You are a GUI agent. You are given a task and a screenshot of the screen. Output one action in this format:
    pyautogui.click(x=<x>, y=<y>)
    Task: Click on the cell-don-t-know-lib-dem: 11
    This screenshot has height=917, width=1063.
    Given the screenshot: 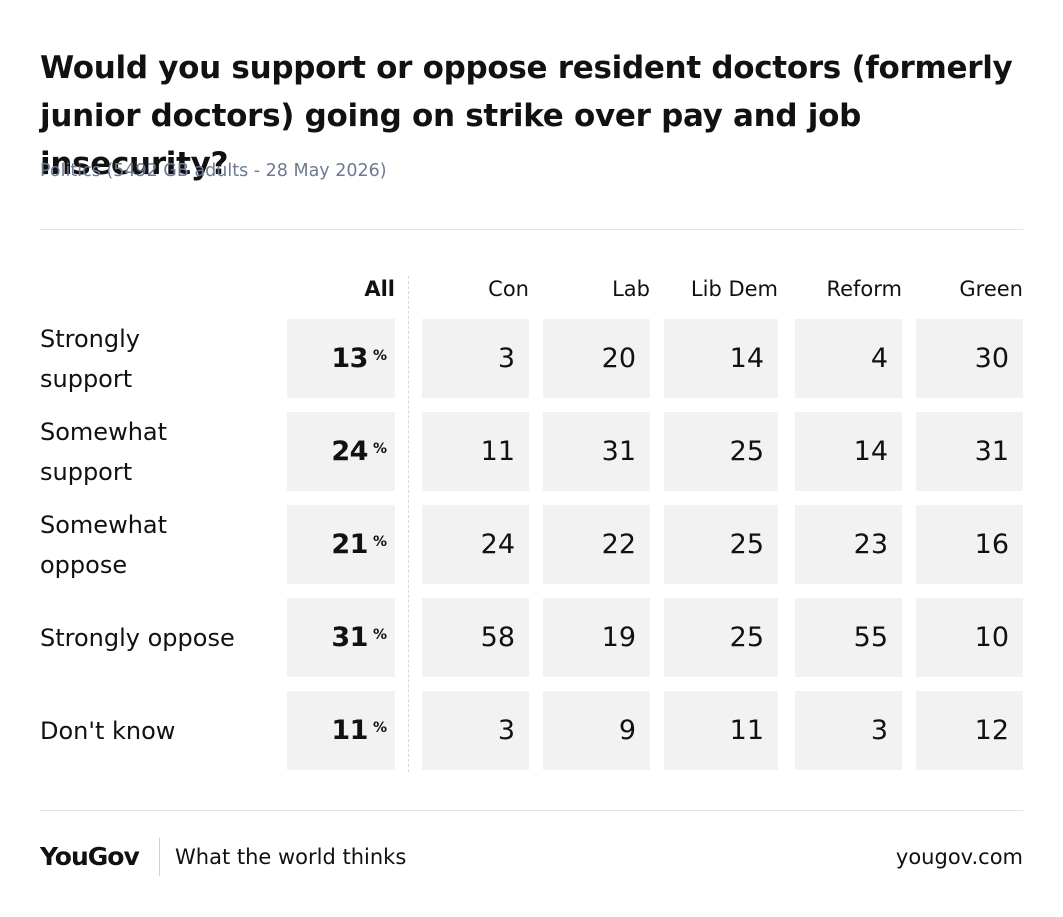 What is the action you would take?
    pyautogui.click(x=721, y=730)
    